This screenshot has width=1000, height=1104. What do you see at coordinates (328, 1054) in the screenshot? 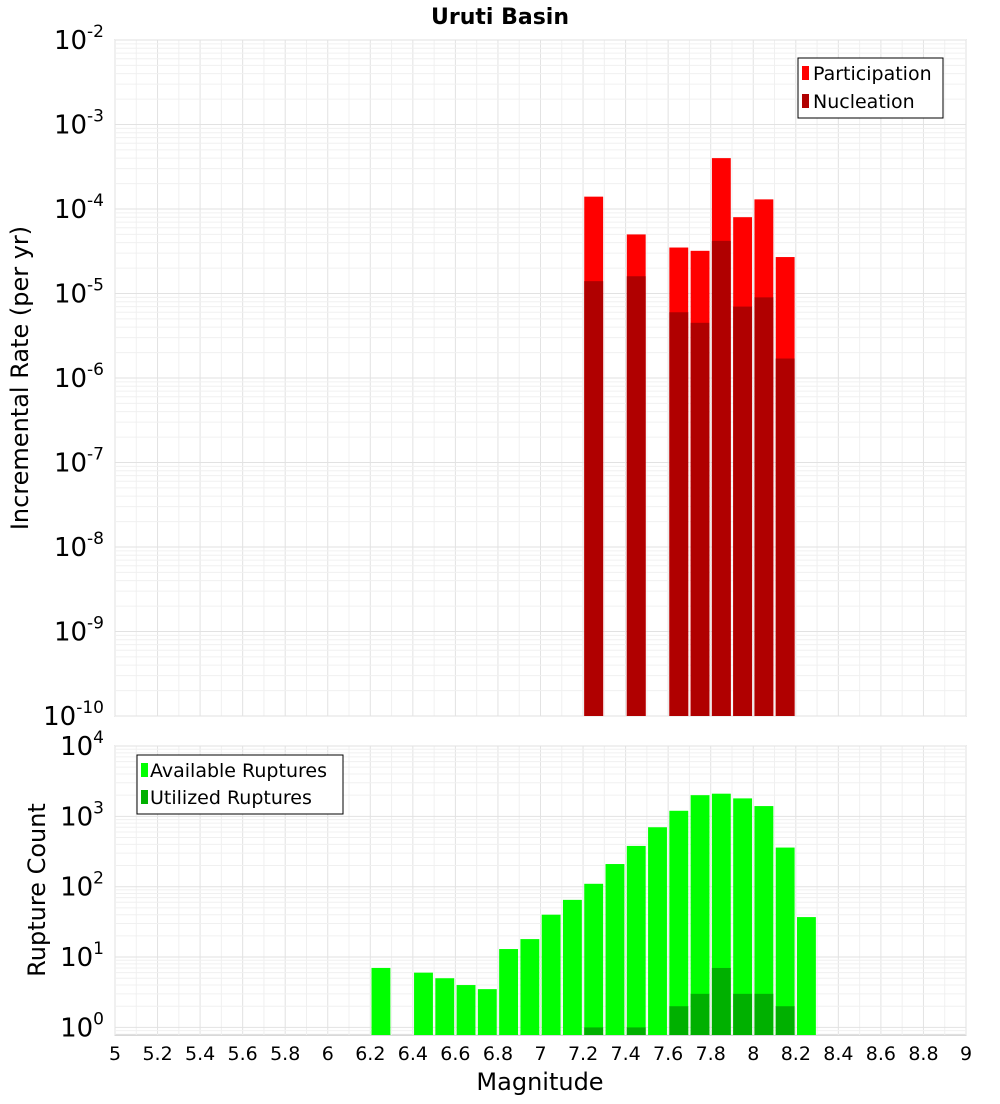
I see `x-tick-label: 6` at bounding box center [328, 1054].